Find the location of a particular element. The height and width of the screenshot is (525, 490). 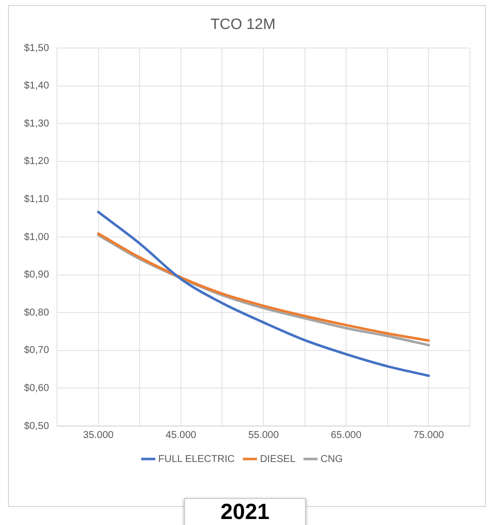

y-tick-label: $0,80 is located at coordinates (37, 312).